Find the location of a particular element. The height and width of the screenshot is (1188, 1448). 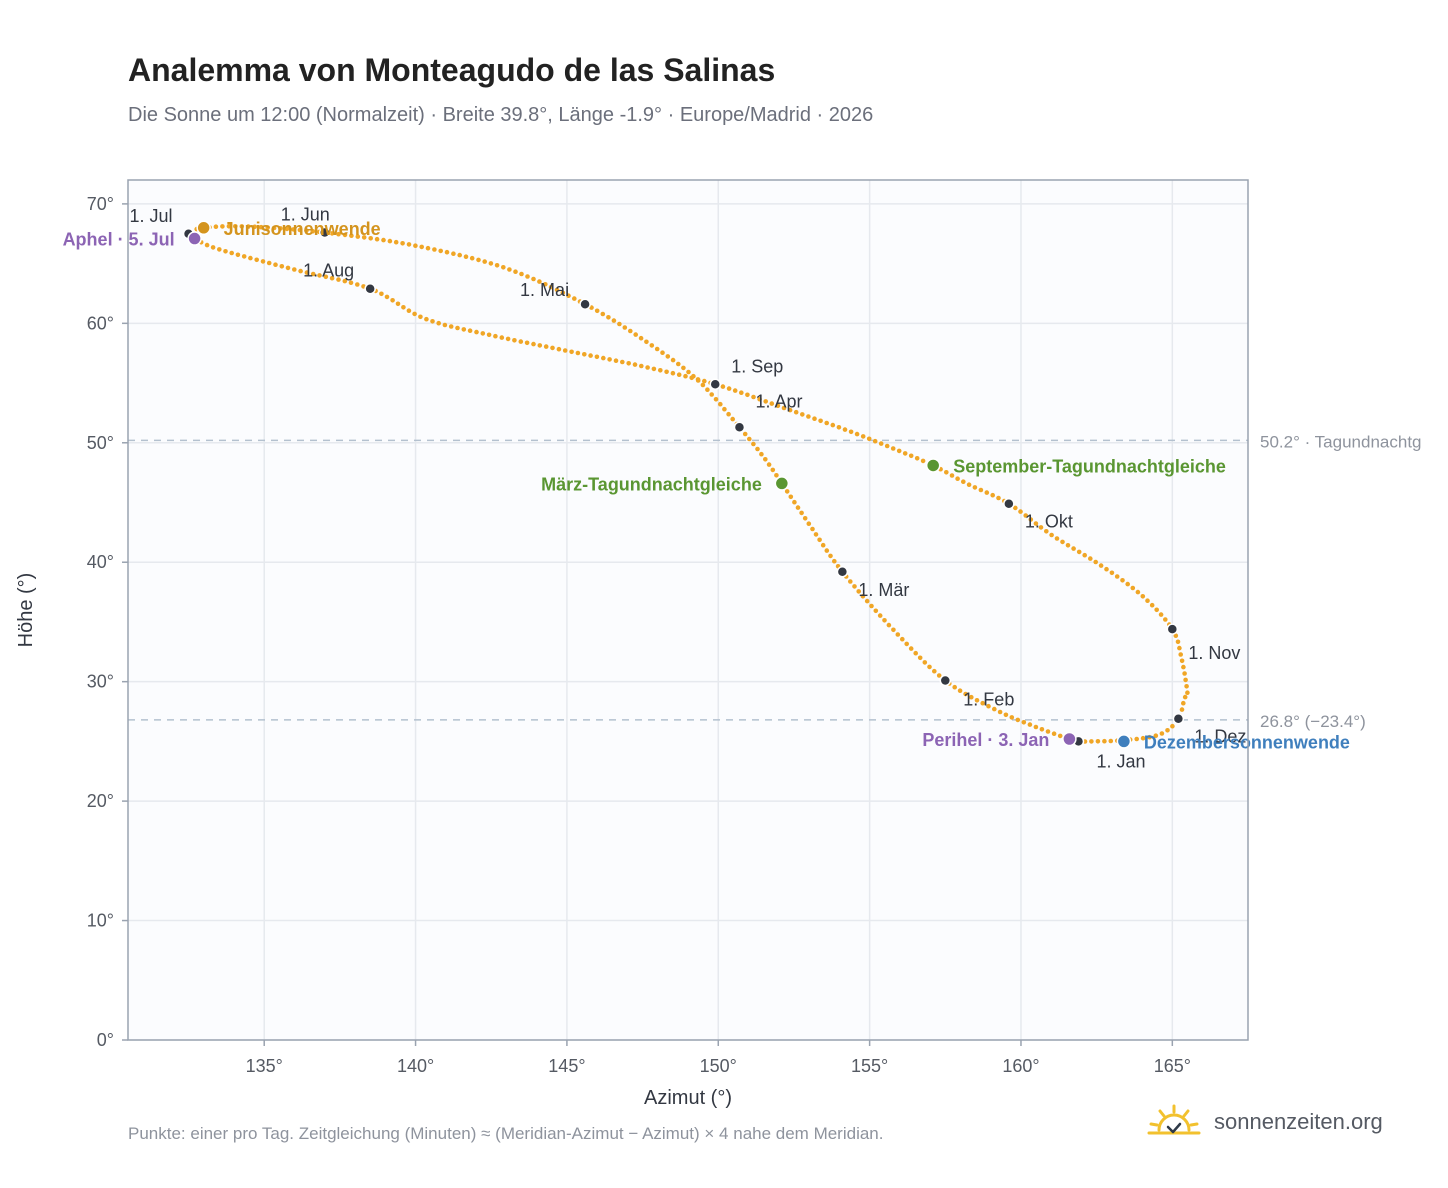

event-label: Dezembersonnenwende is located at coordinates (1247, 742).